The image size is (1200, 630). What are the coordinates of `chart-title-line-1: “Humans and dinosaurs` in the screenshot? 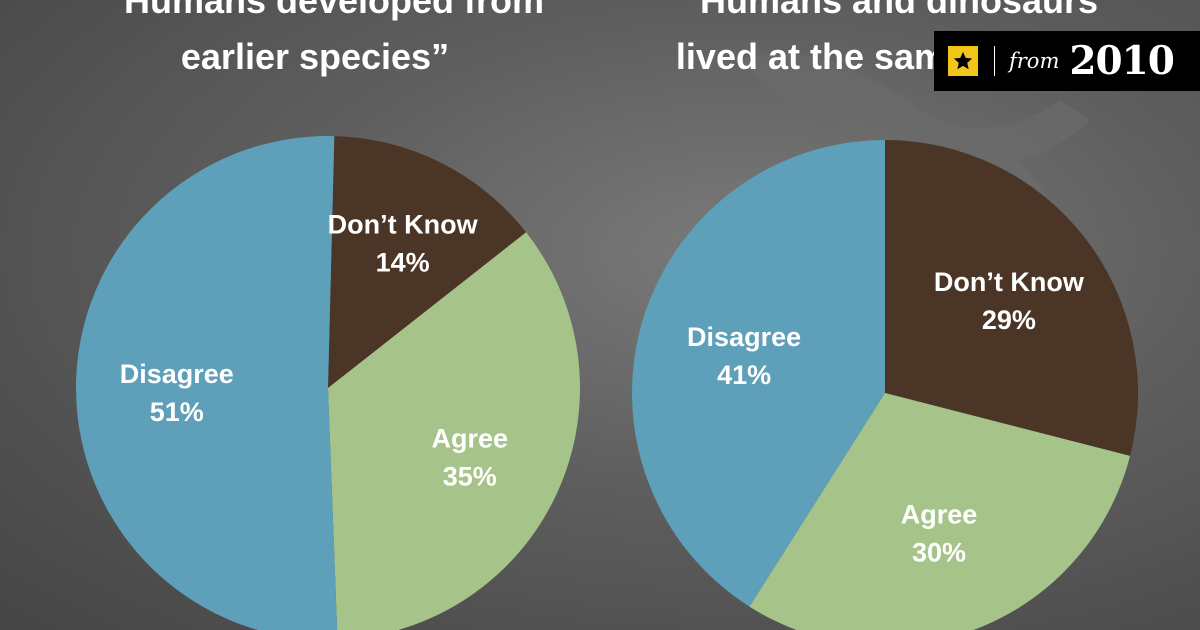 It's located at (890, 10).